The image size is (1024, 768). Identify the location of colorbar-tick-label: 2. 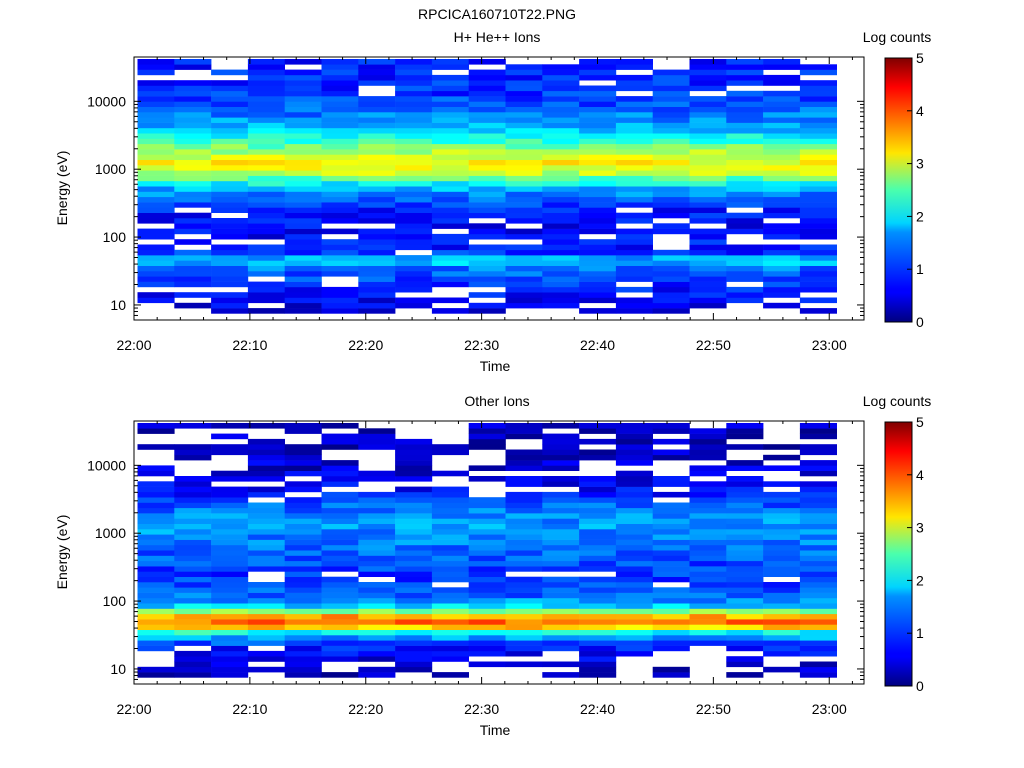
(920, 216).